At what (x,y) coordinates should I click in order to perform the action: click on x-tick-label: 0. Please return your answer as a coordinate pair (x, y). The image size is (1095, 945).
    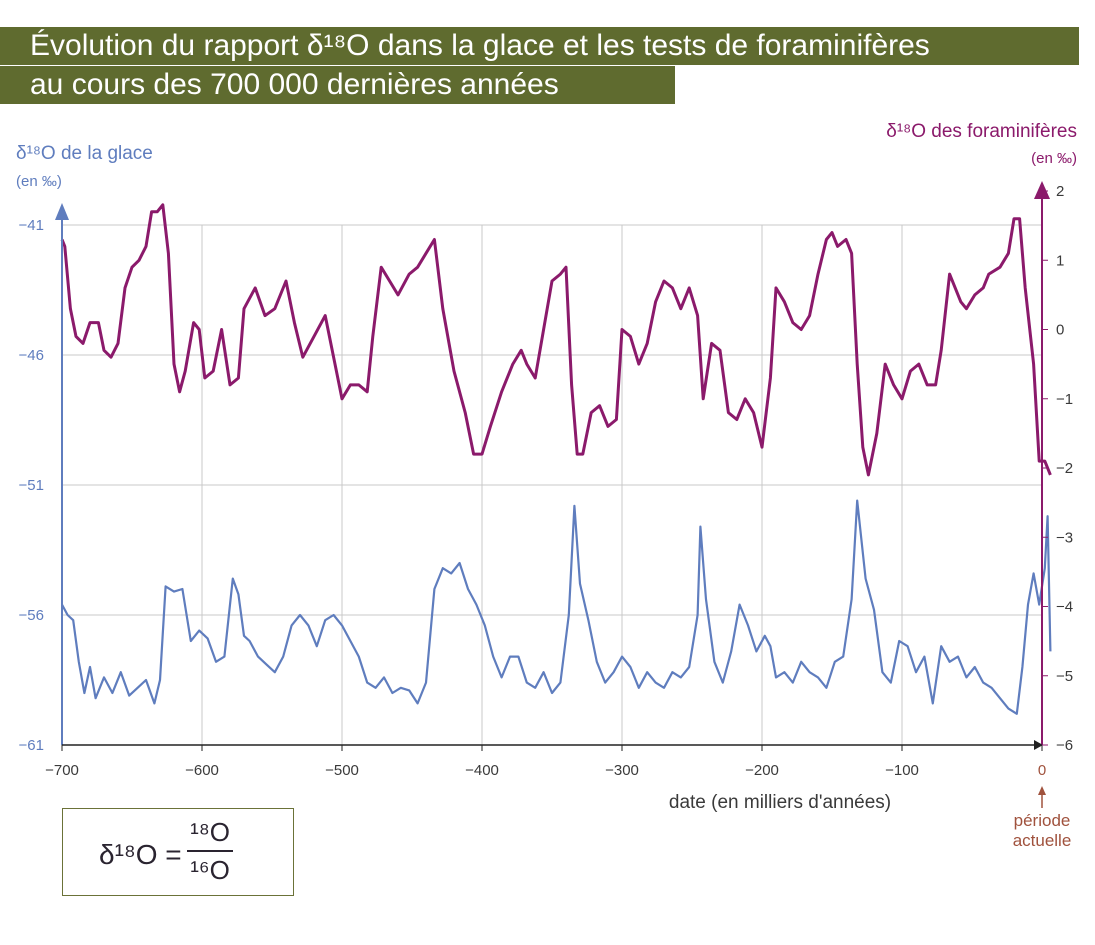
    Looking at the image, I should click on (1042, 770).